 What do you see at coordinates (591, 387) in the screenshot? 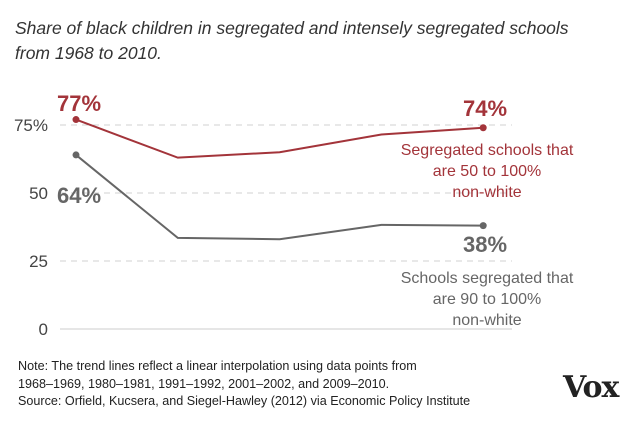
I see `vox-logo: Vox` at bounding box center [591, 387].